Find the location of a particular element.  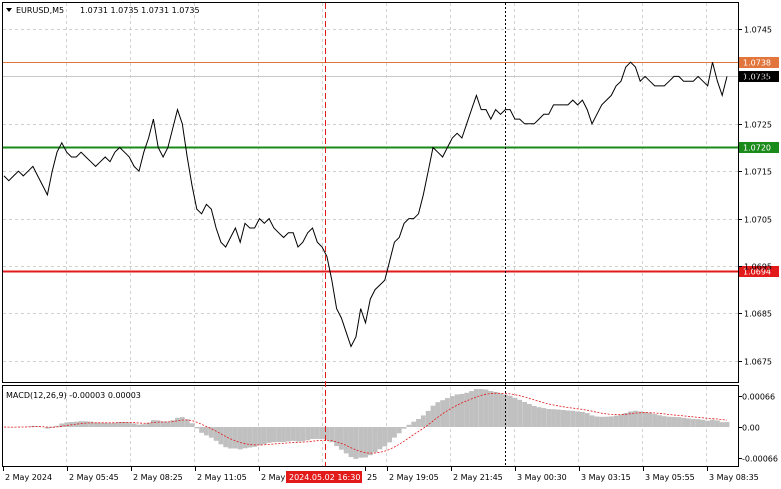

level-label: 1.0738 is located at coordinates (757, 63).